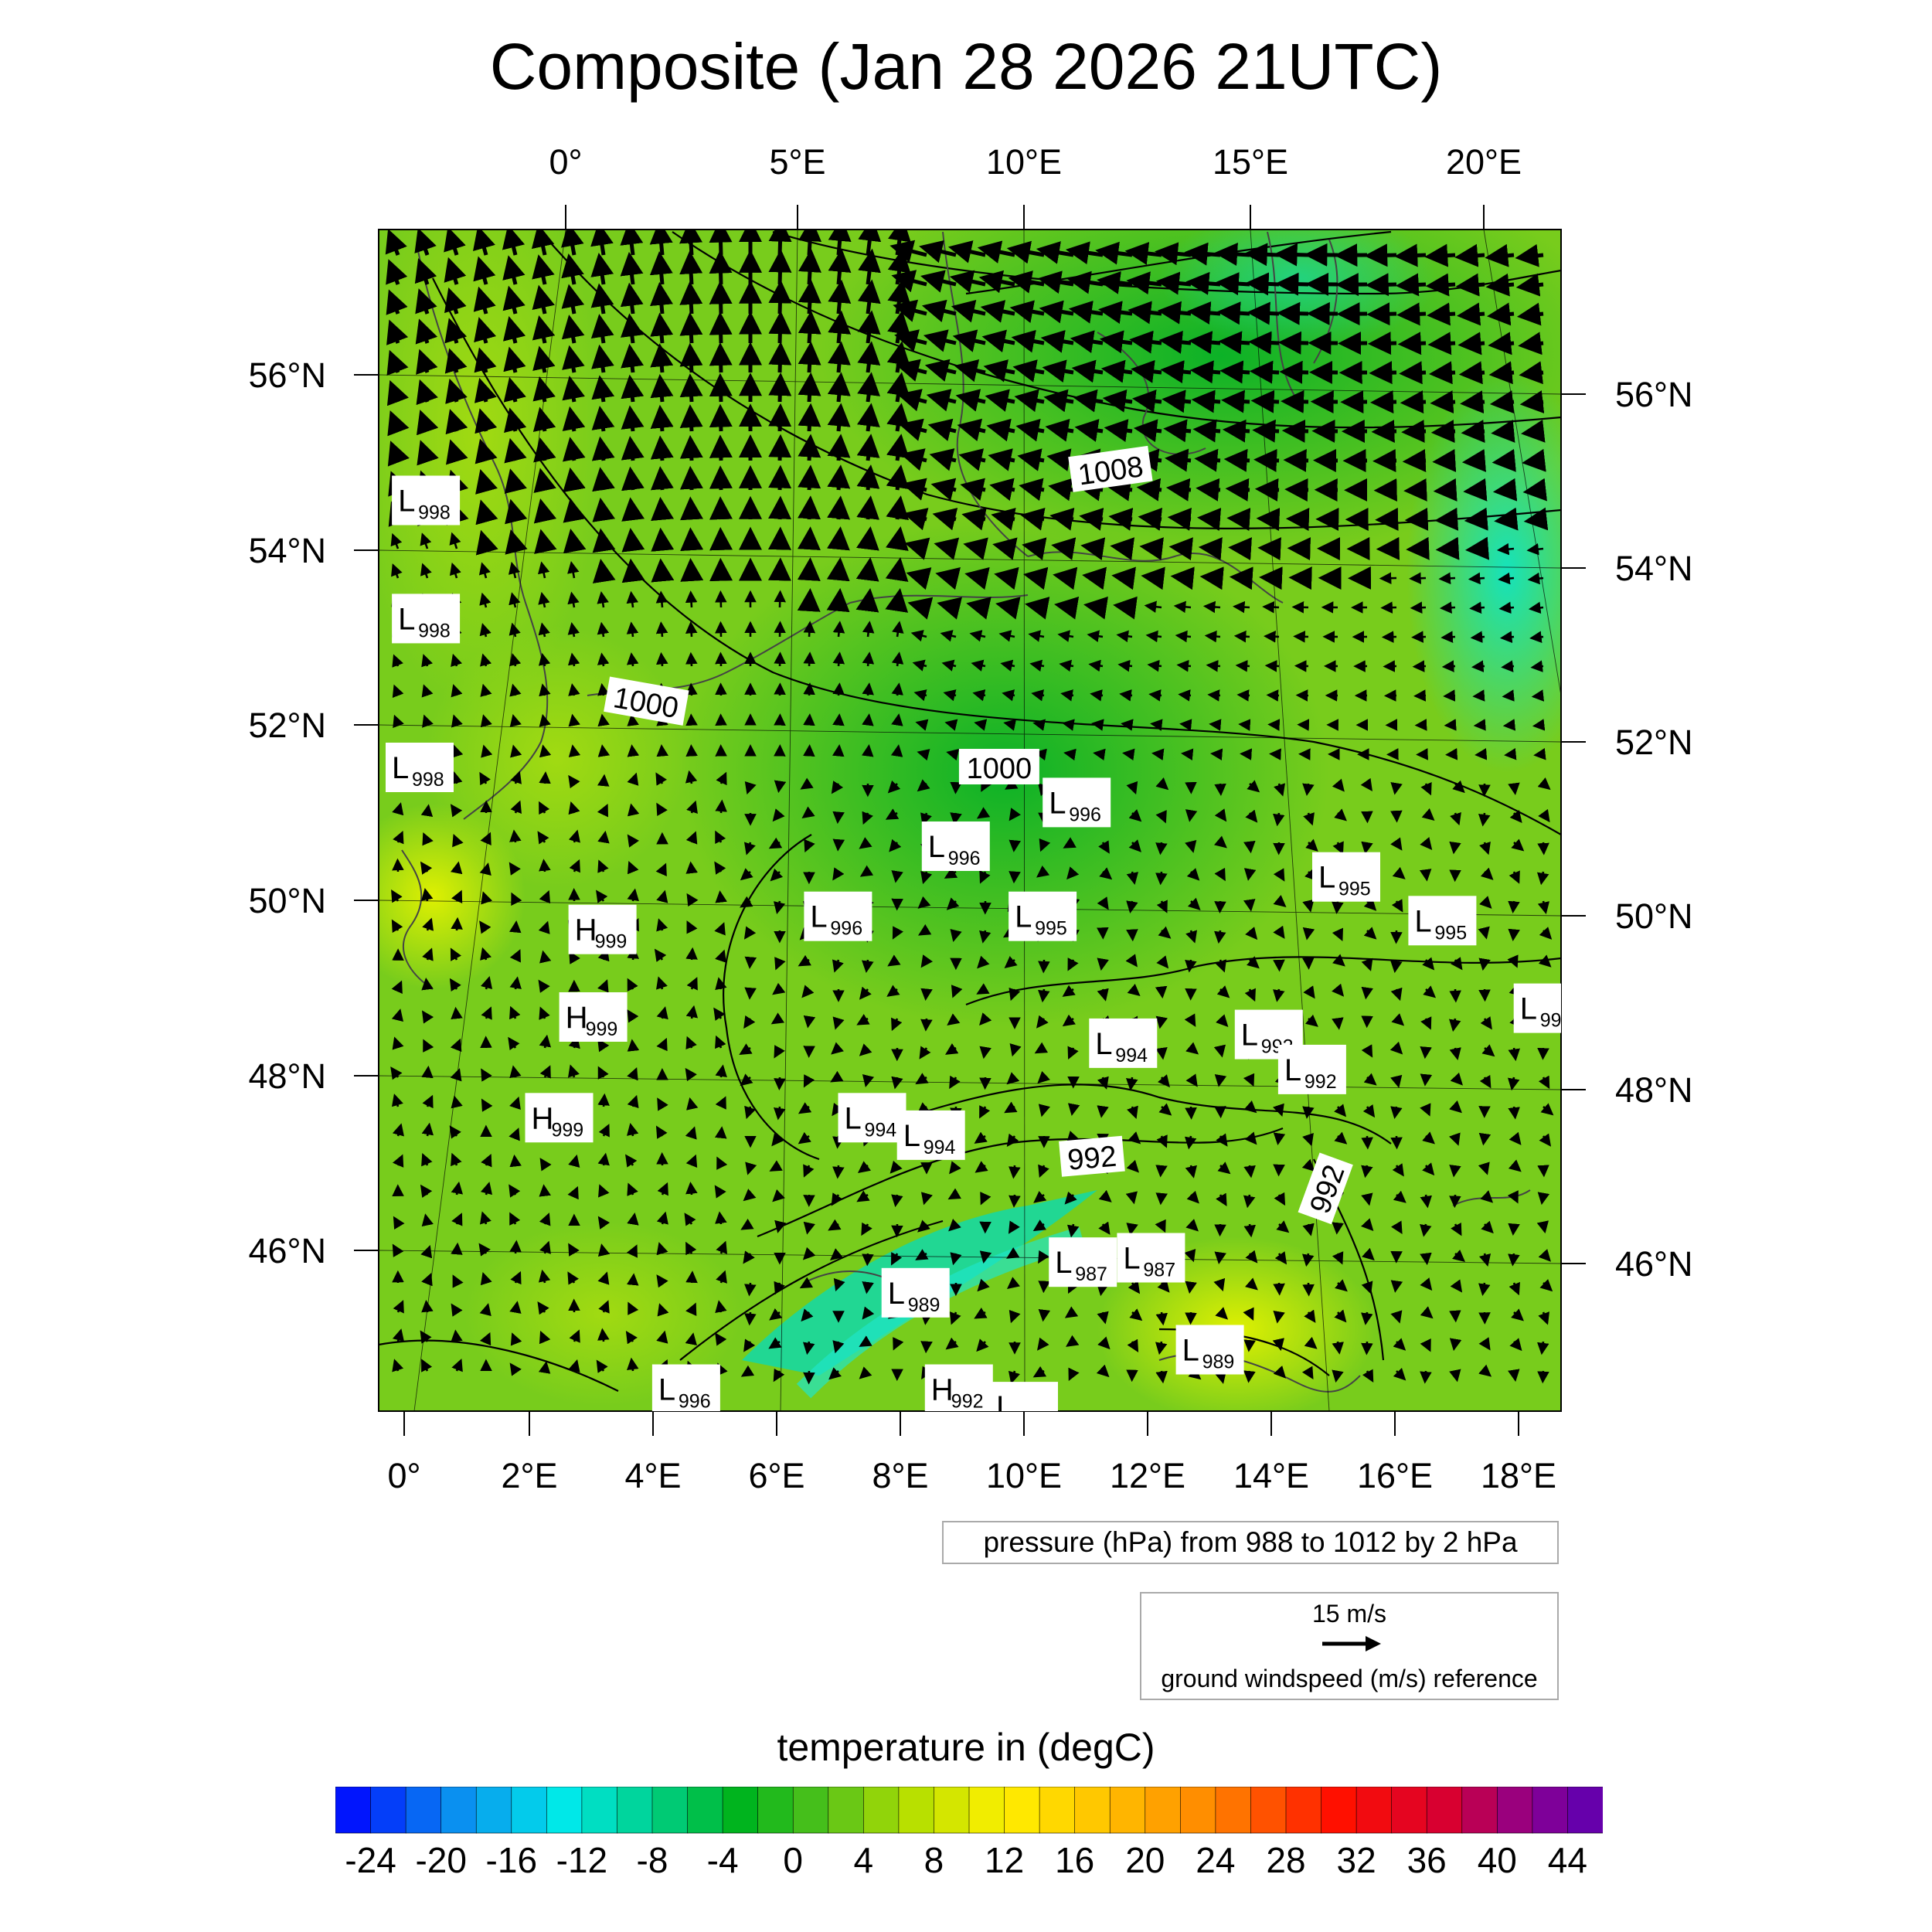 The height and width of the screenshot is (1932, 1932). Describe the element at coordinates (1145, 1860) in the screenshot. I see `colorbar-tick-label: 20` at that location.